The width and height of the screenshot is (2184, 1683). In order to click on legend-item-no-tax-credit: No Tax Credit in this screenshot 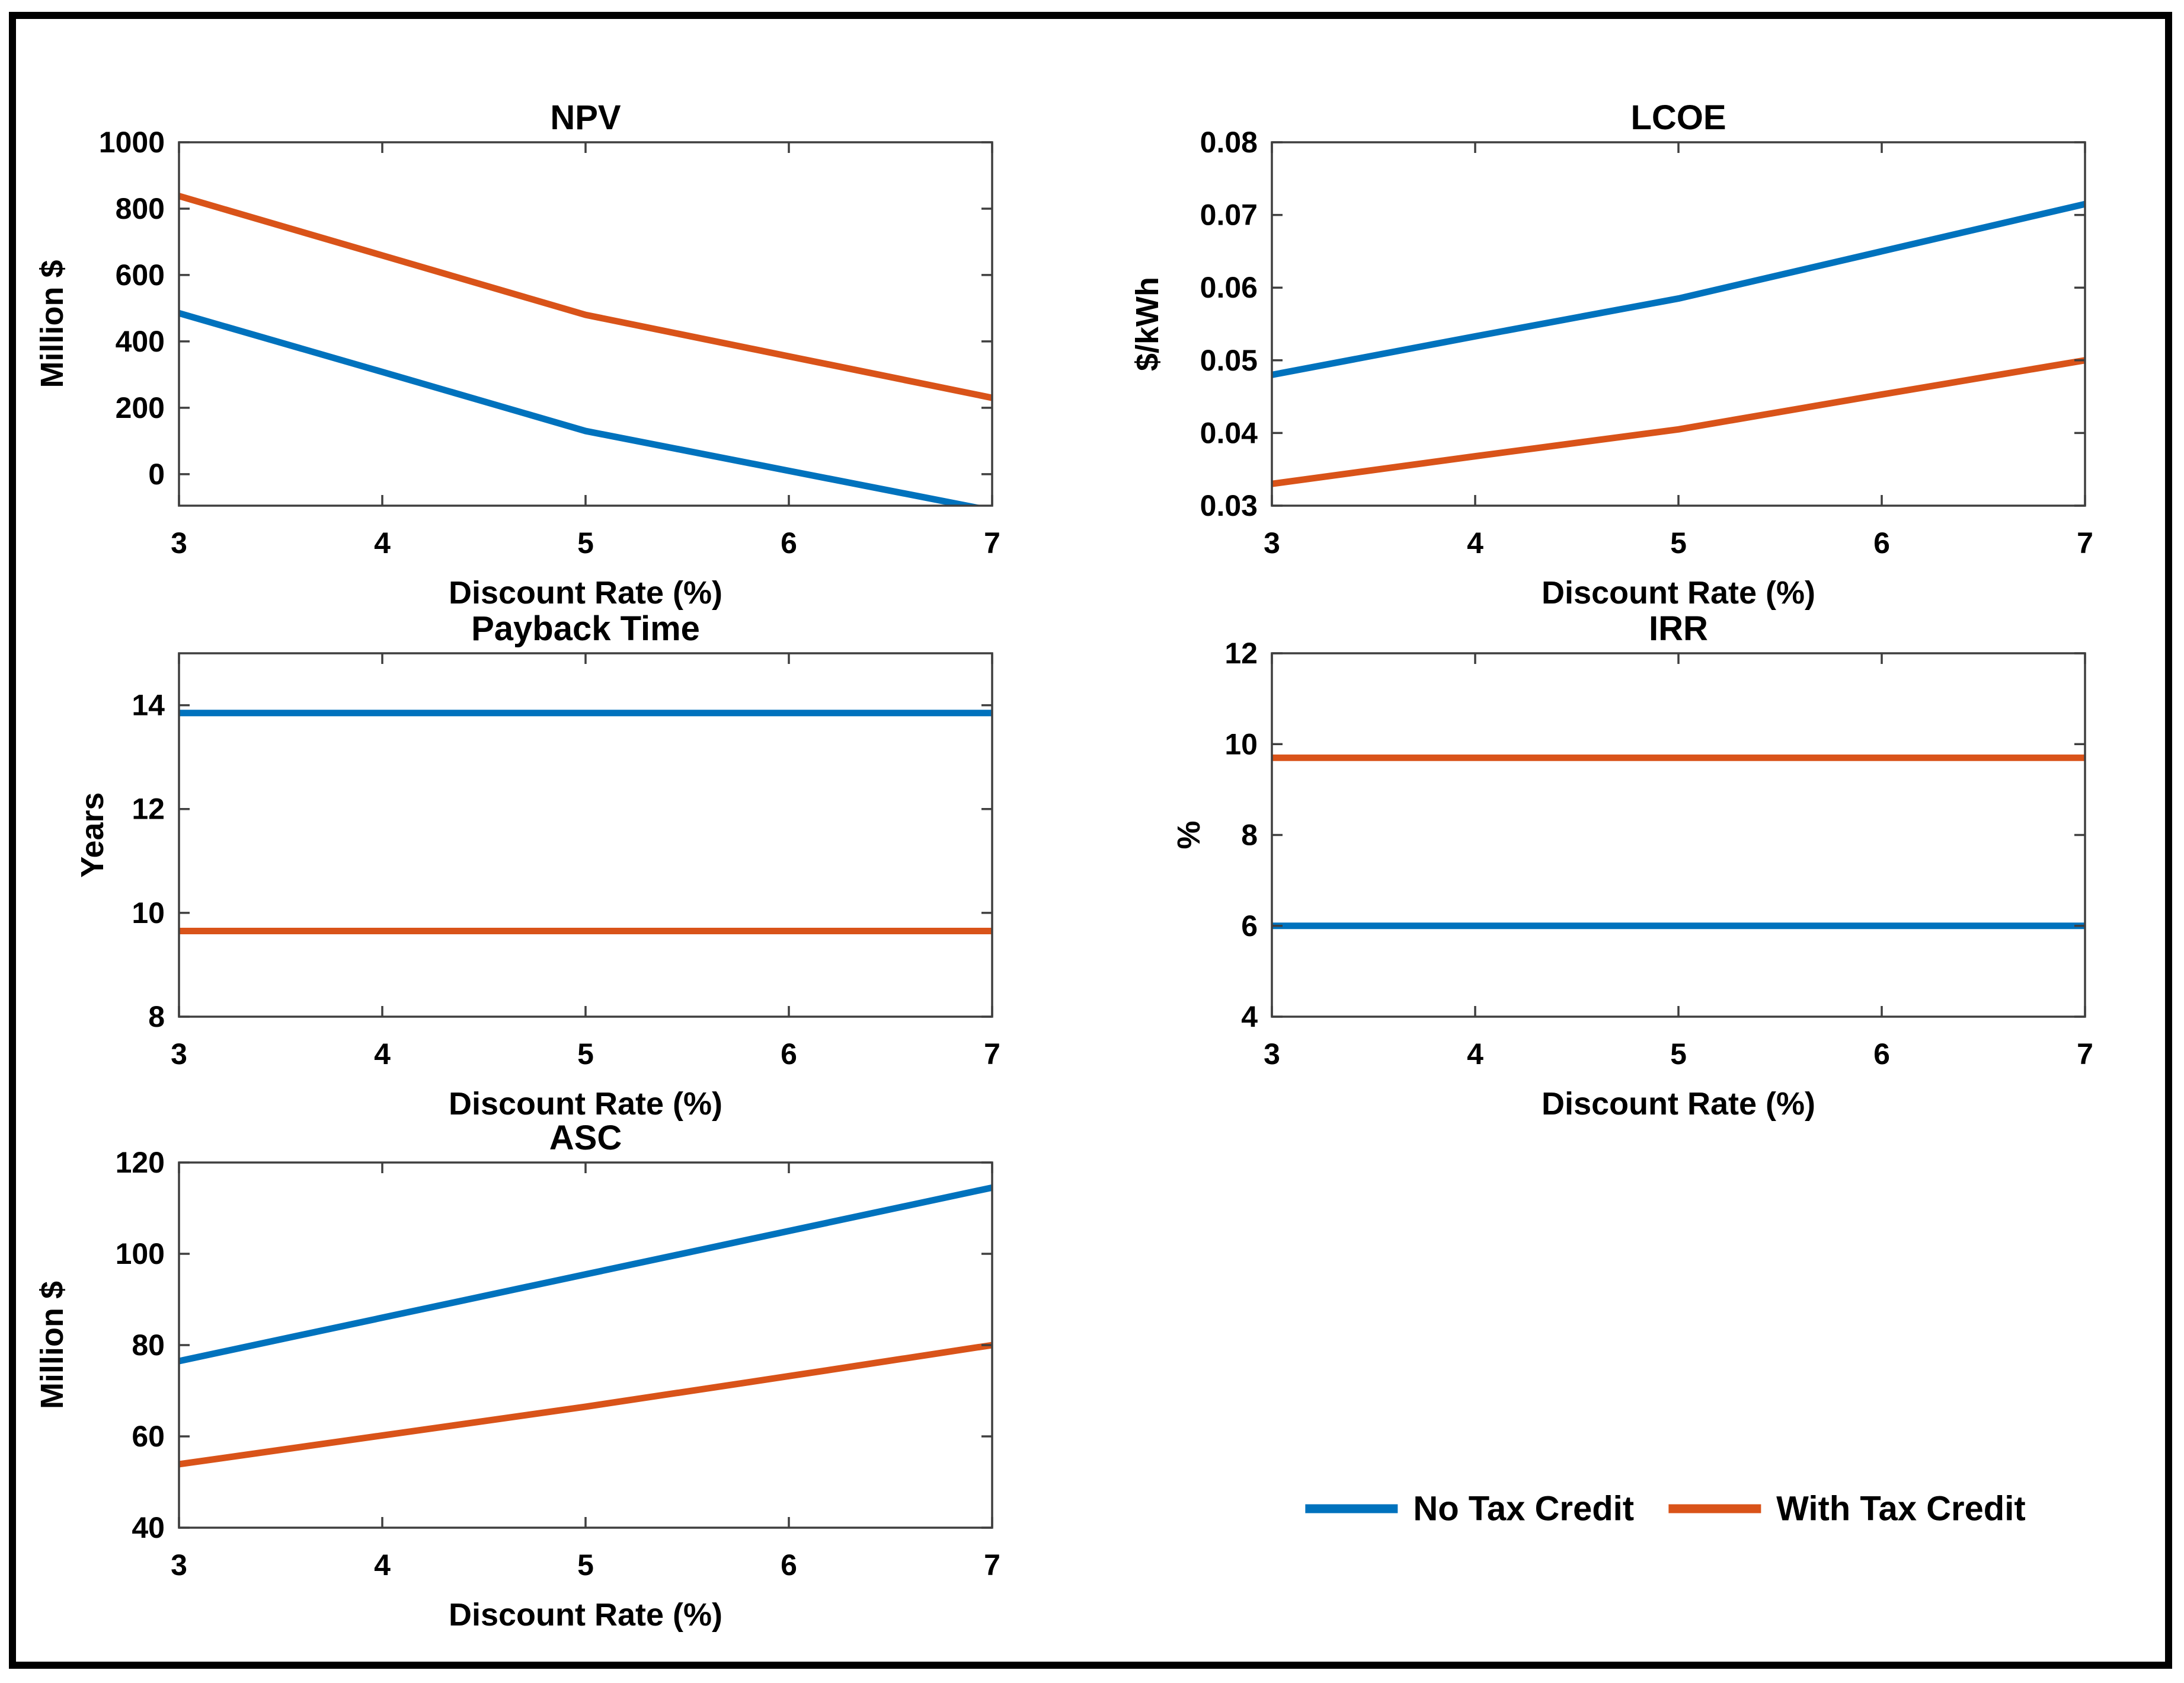, I will do `click(1469, 1509)`.